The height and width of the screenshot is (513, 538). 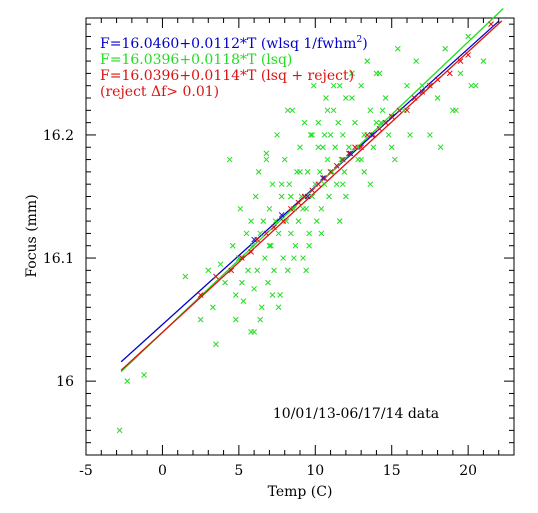 I want to click on x-tick-label: 0, so click(x=162, y=471).